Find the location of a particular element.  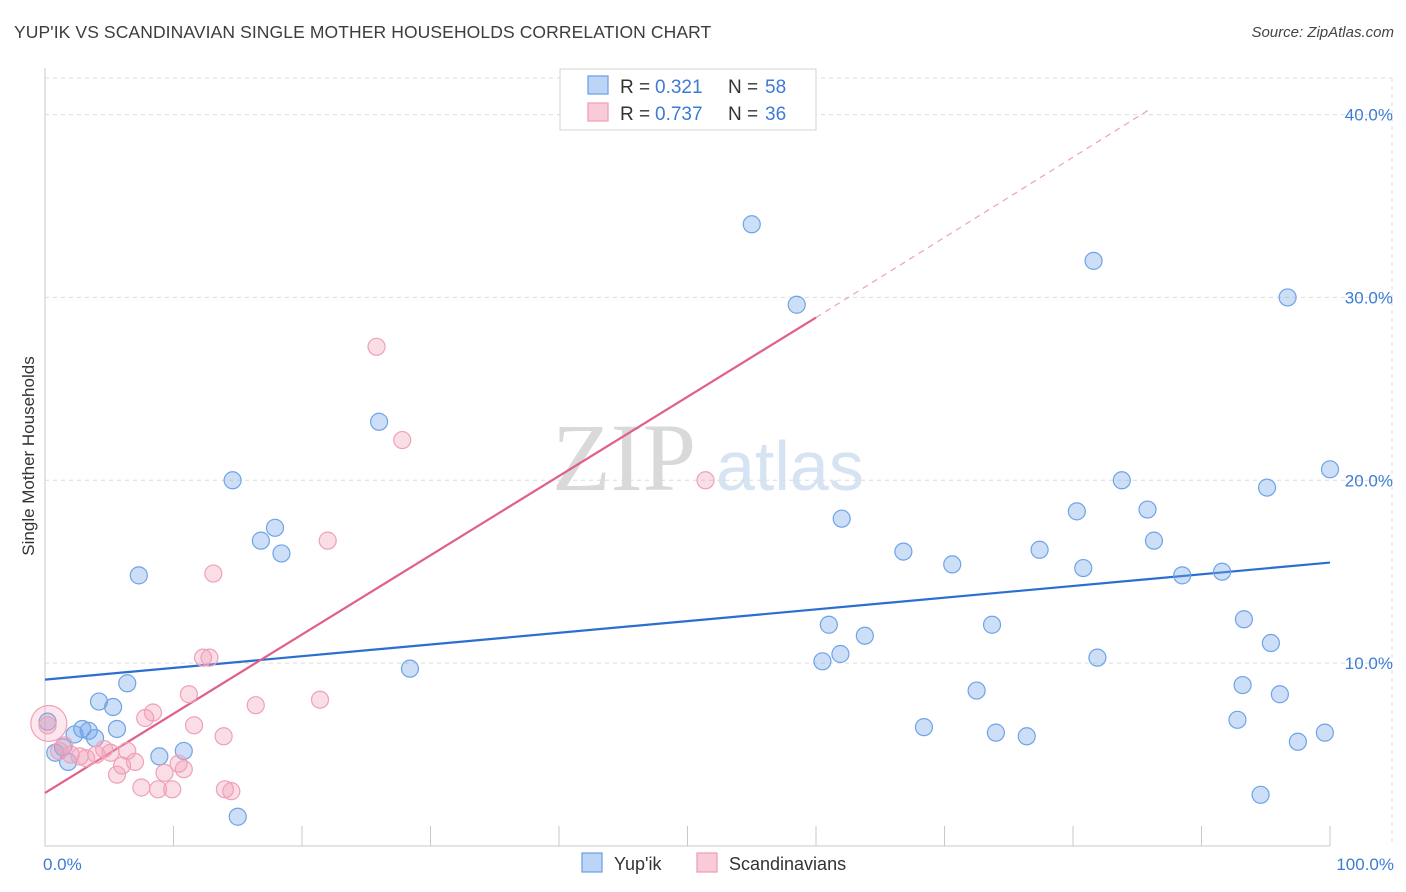

legend-n-label-1: N = is located at coordinates (743, 87).